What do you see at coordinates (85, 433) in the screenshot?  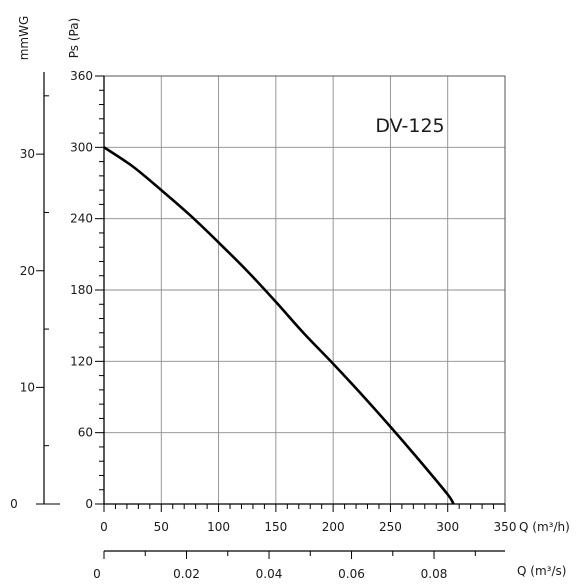 I see `y-tick-label: 60` at bounding box center [85, 433].